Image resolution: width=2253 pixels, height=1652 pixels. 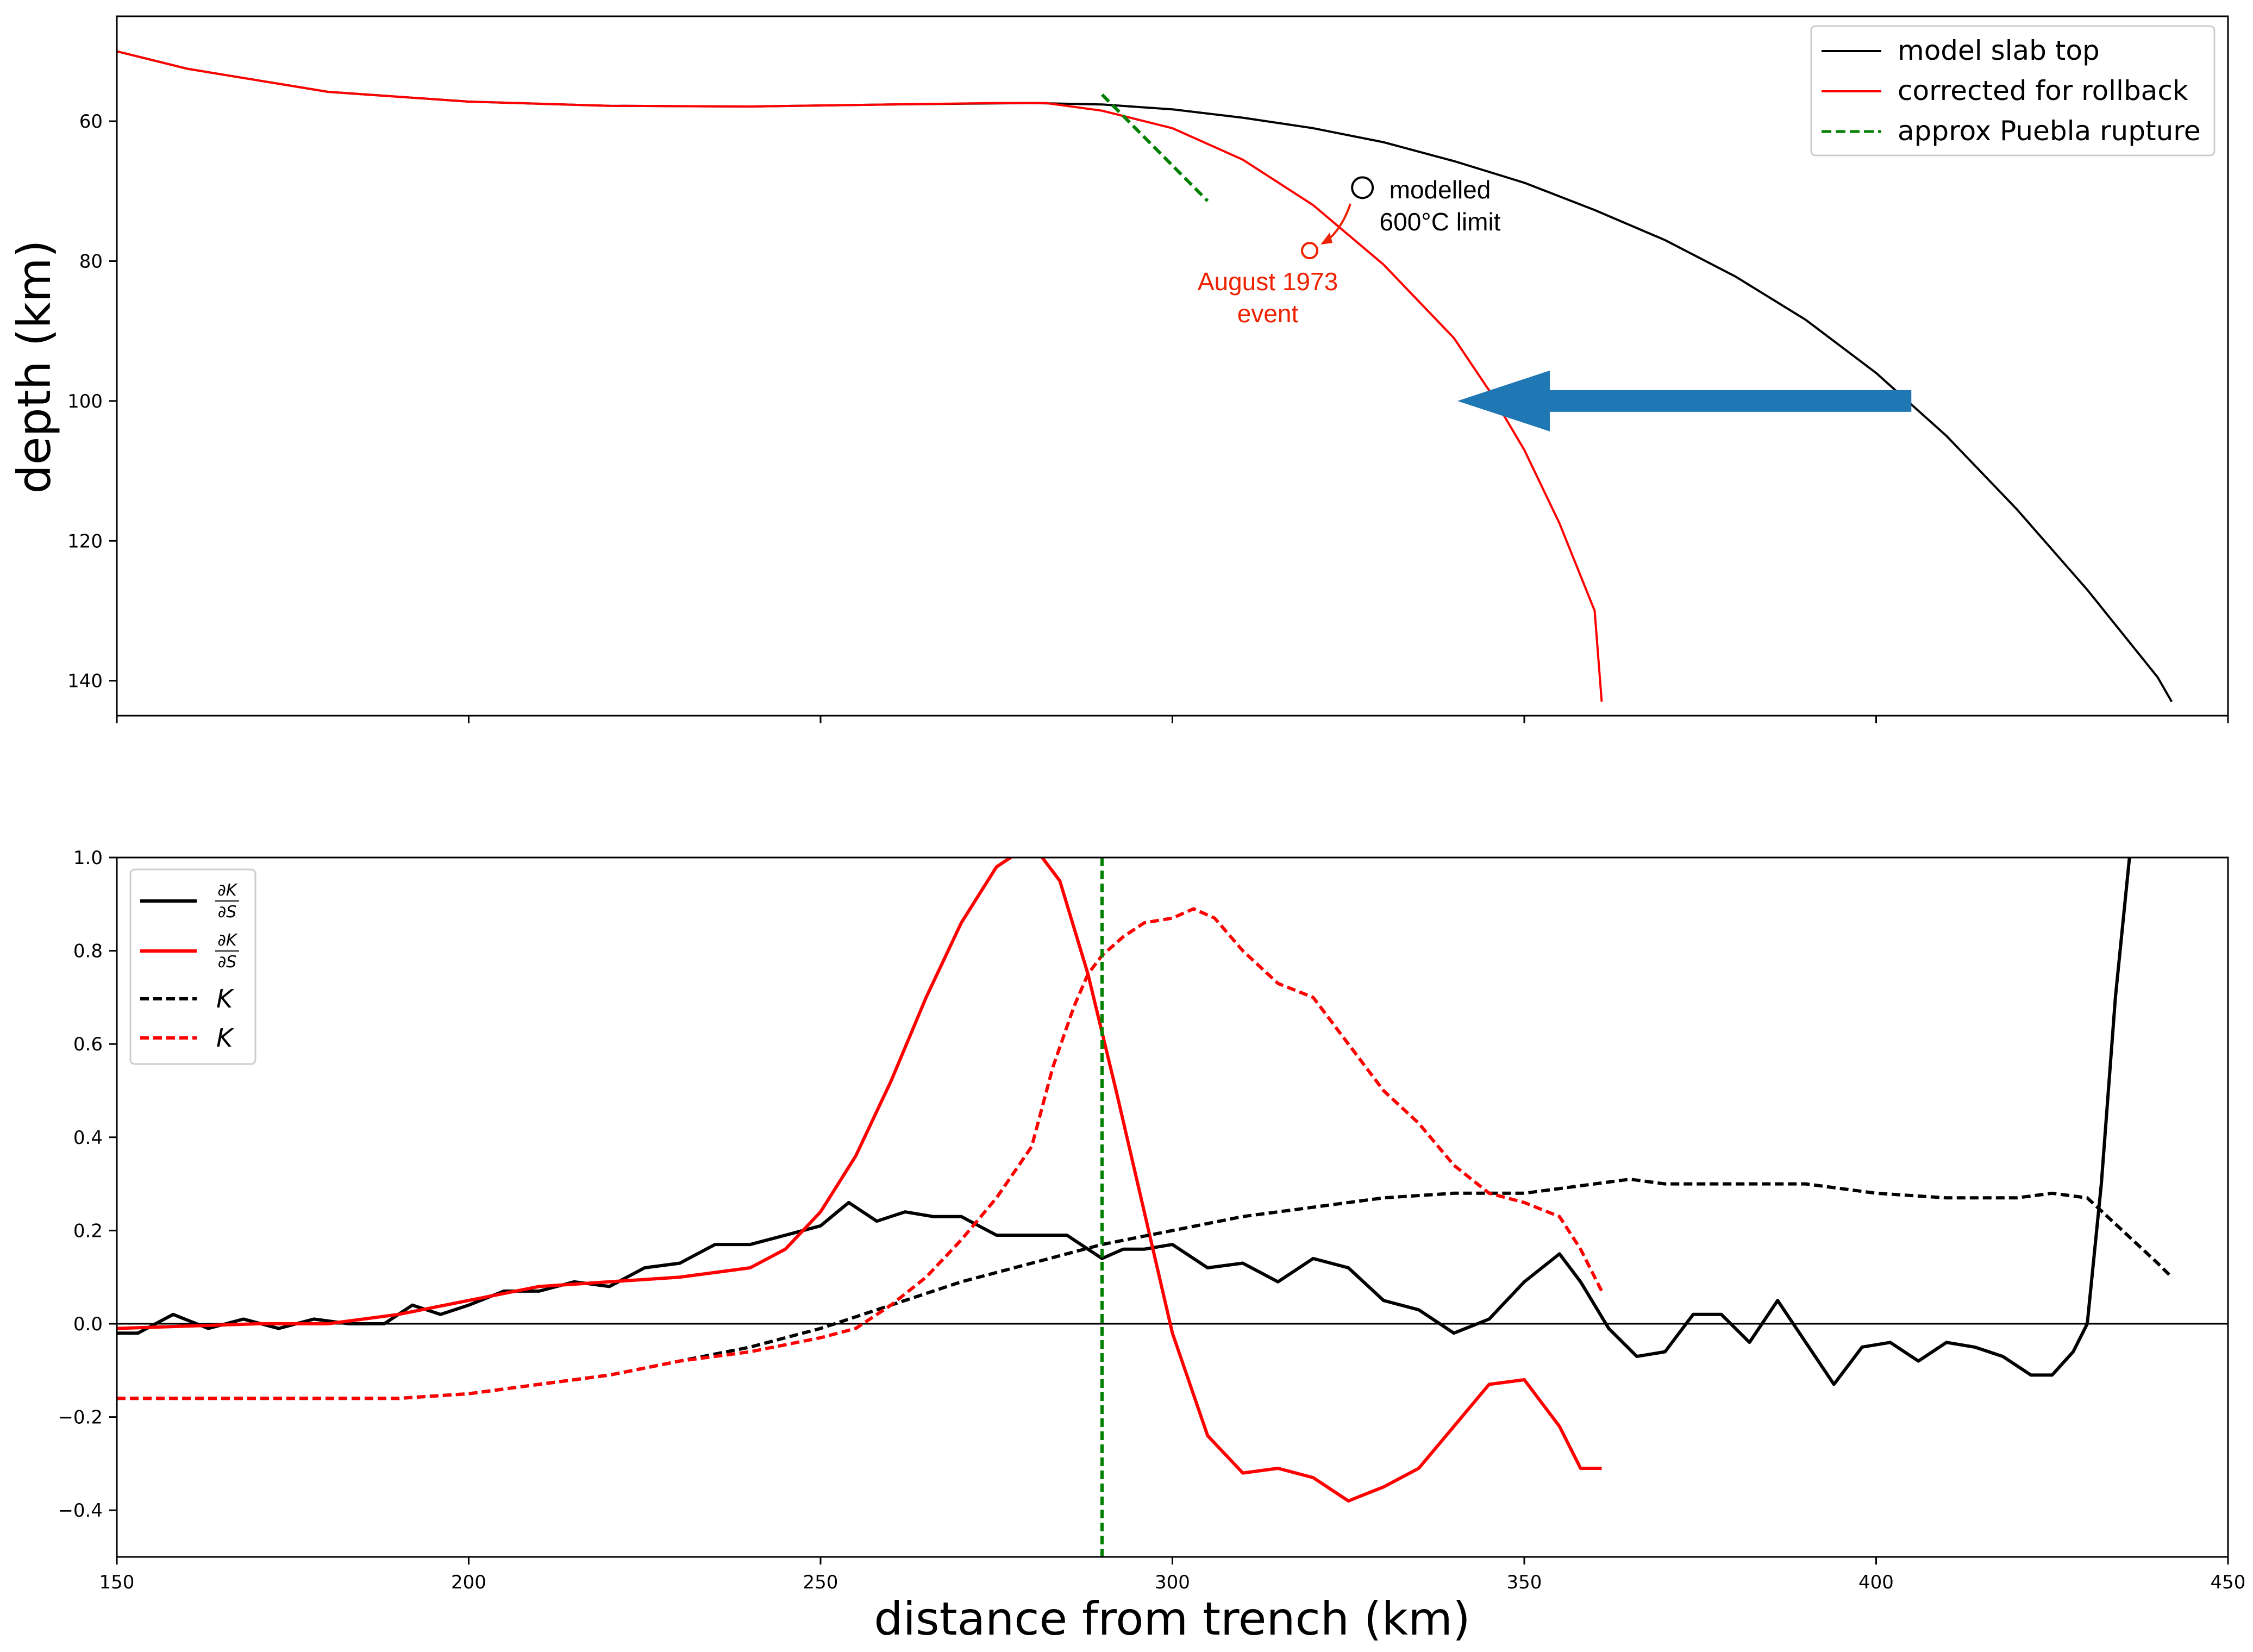 I want to click on annotation-august-line2: event, so click(x=1268, y=313).